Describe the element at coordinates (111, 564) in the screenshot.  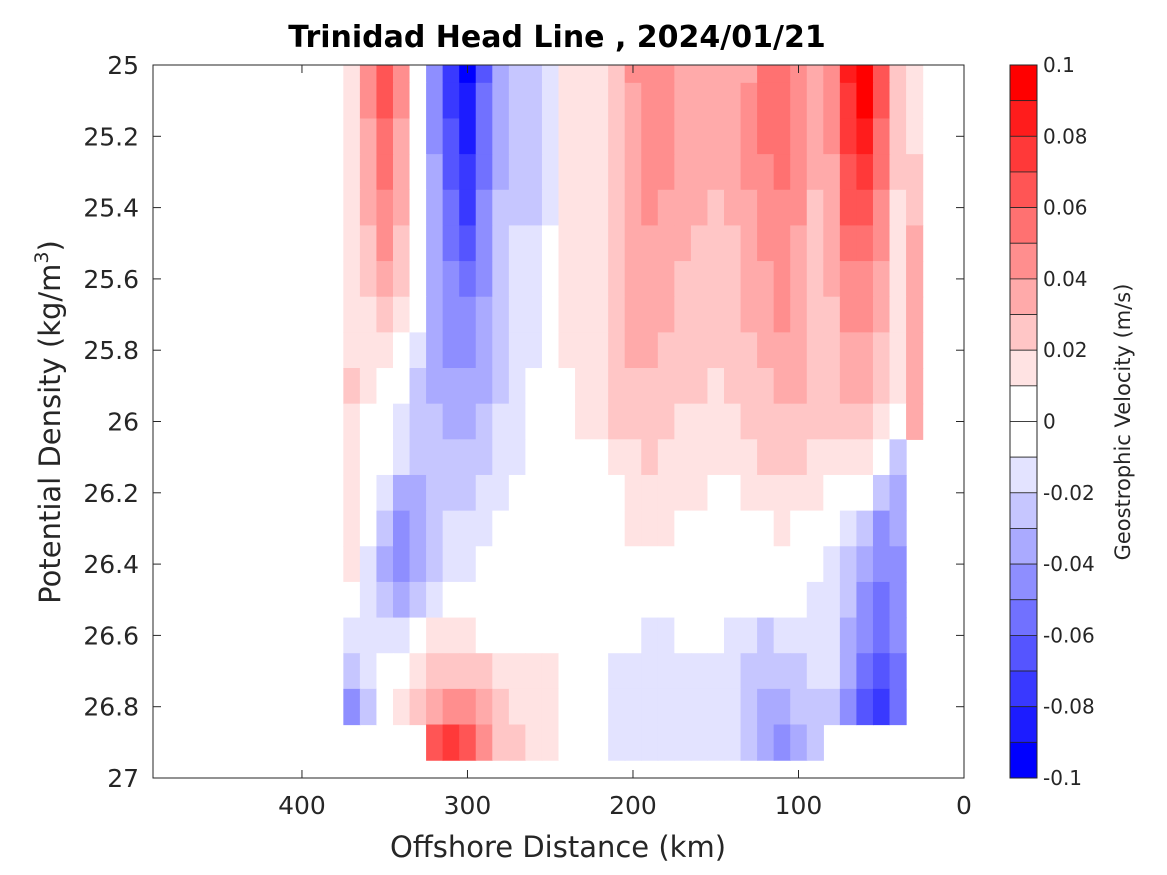
I see `y-tick-label: 26.4` at that location.